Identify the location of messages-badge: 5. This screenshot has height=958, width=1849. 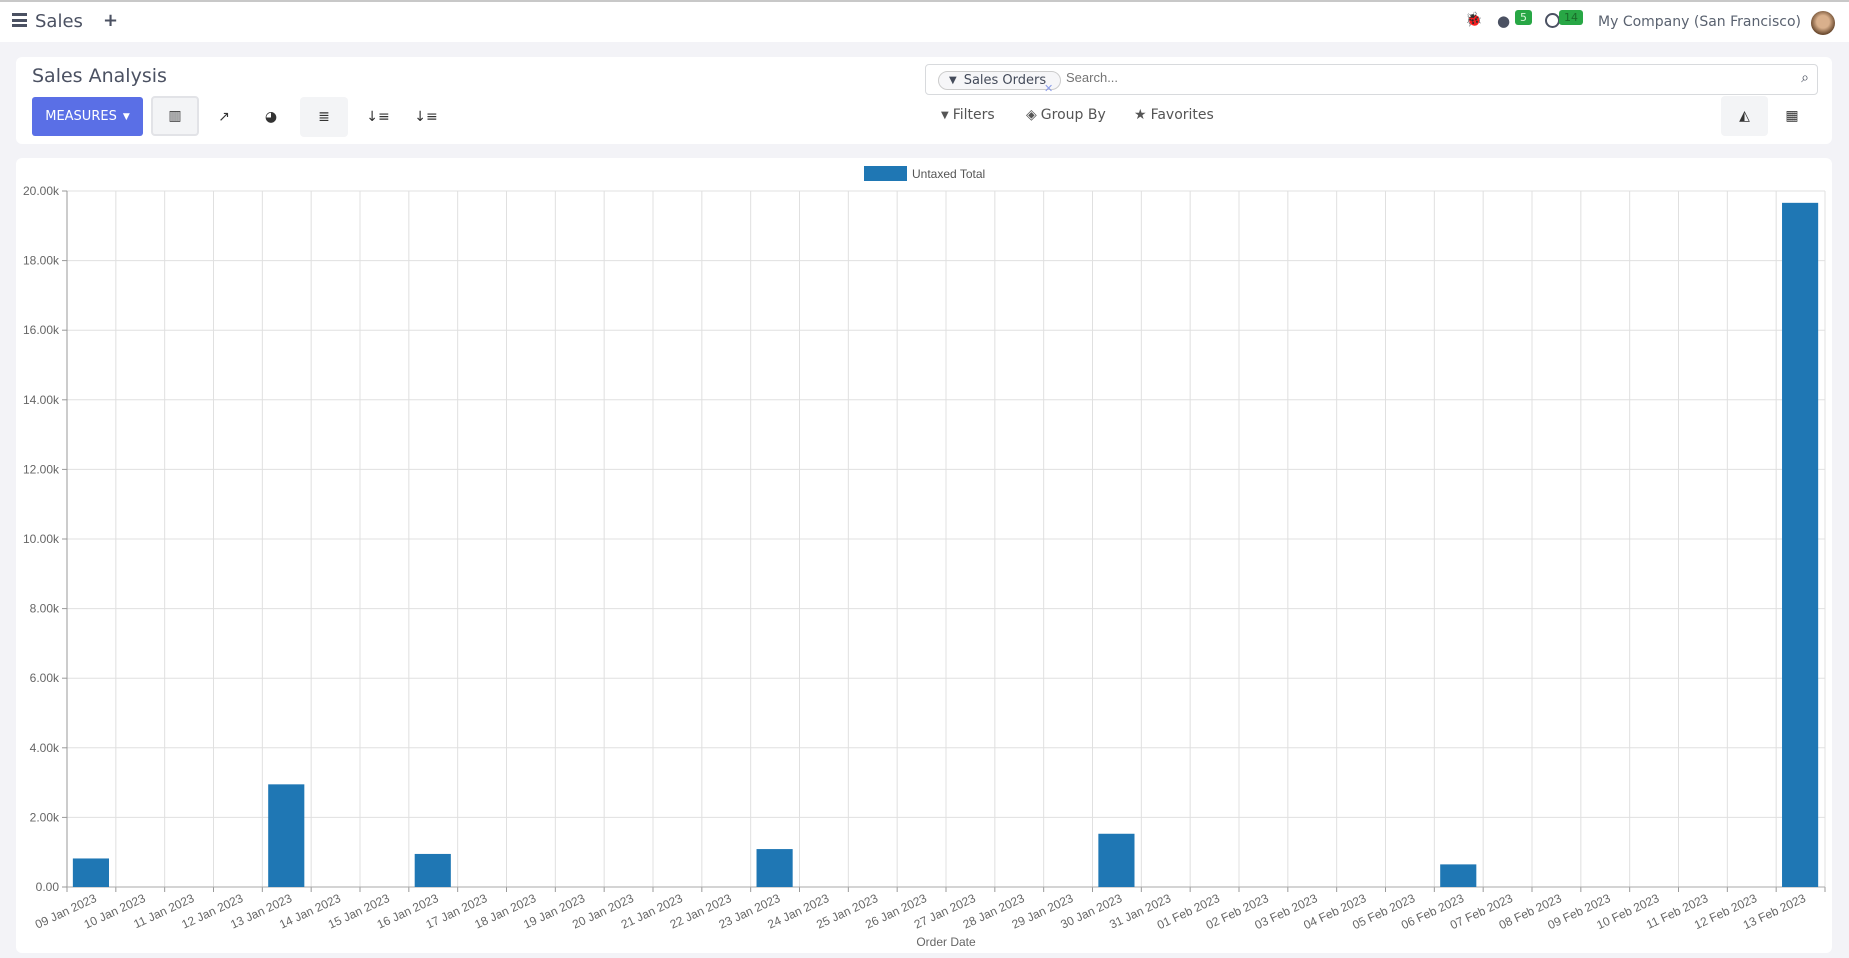
(1523, 17).